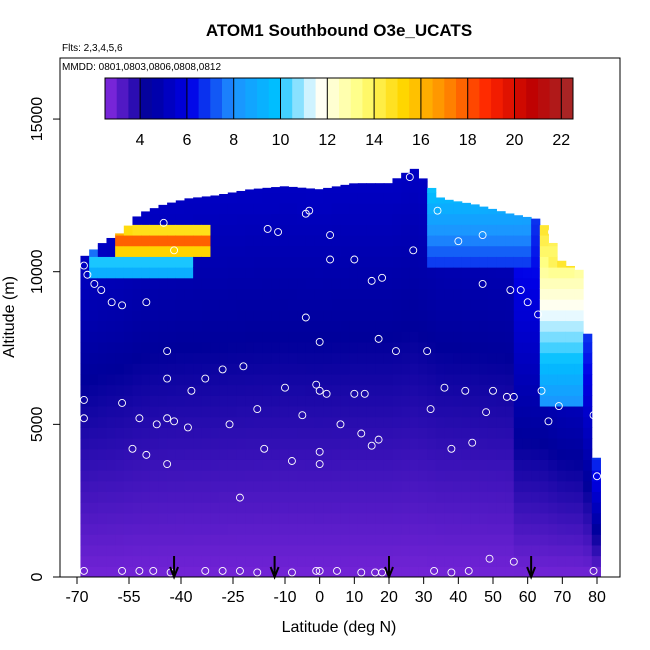  Describe the element at coordinates (562, 597) in the screenshot. I see `x-tick-label: 70` at that location.